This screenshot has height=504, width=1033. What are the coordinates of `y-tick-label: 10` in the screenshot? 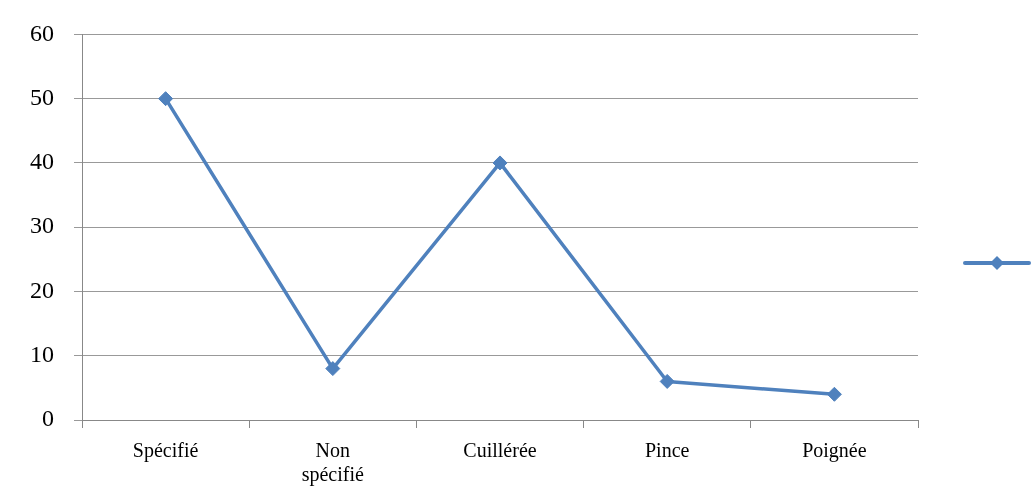 It's located at (42, 354).